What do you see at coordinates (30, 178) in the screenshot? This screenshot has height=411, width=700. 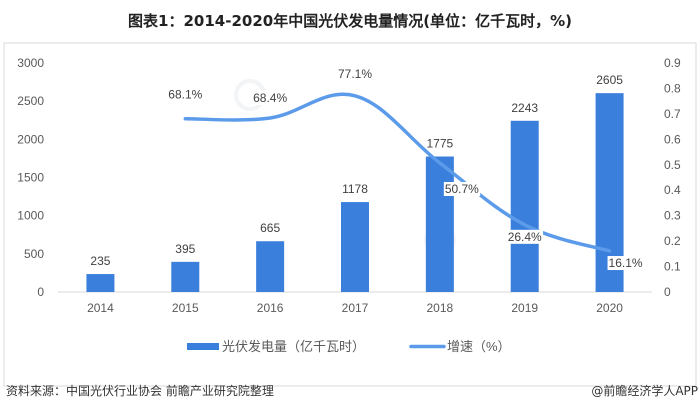 I see `left-tick-label: 1500` at bounding box center [30, 178].